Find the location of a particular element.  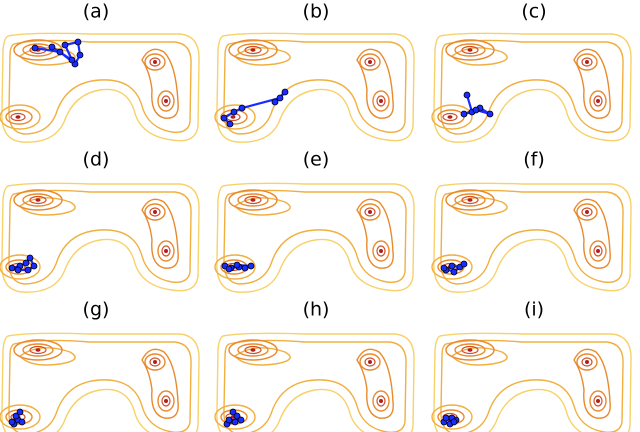

panel-label: (h) is located at coordinates (316, 310).